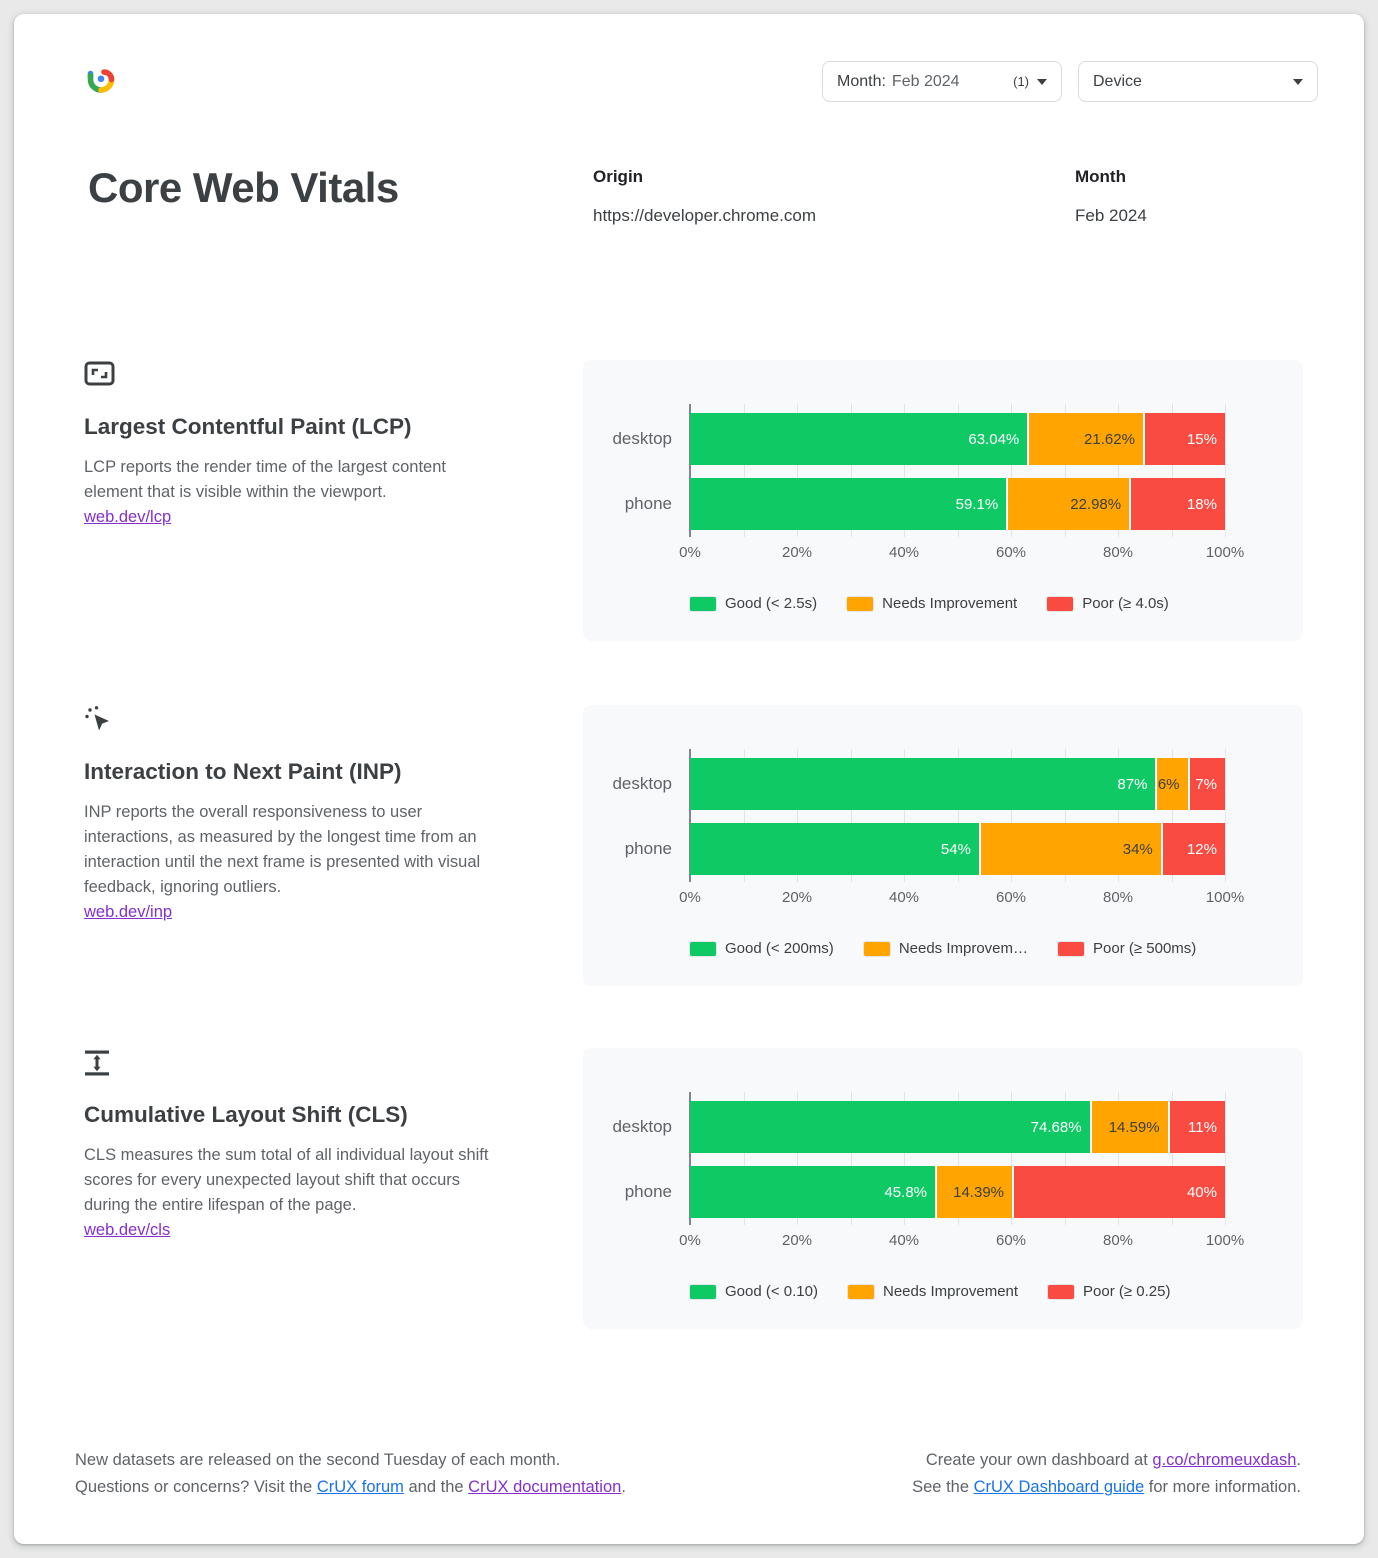 This screenshot has height=1558, width=1378. Describe the element at coordinates (1085, 439) in the screenshot. I see `lcp-desktop-ni-segment: 21.62%` at that location.